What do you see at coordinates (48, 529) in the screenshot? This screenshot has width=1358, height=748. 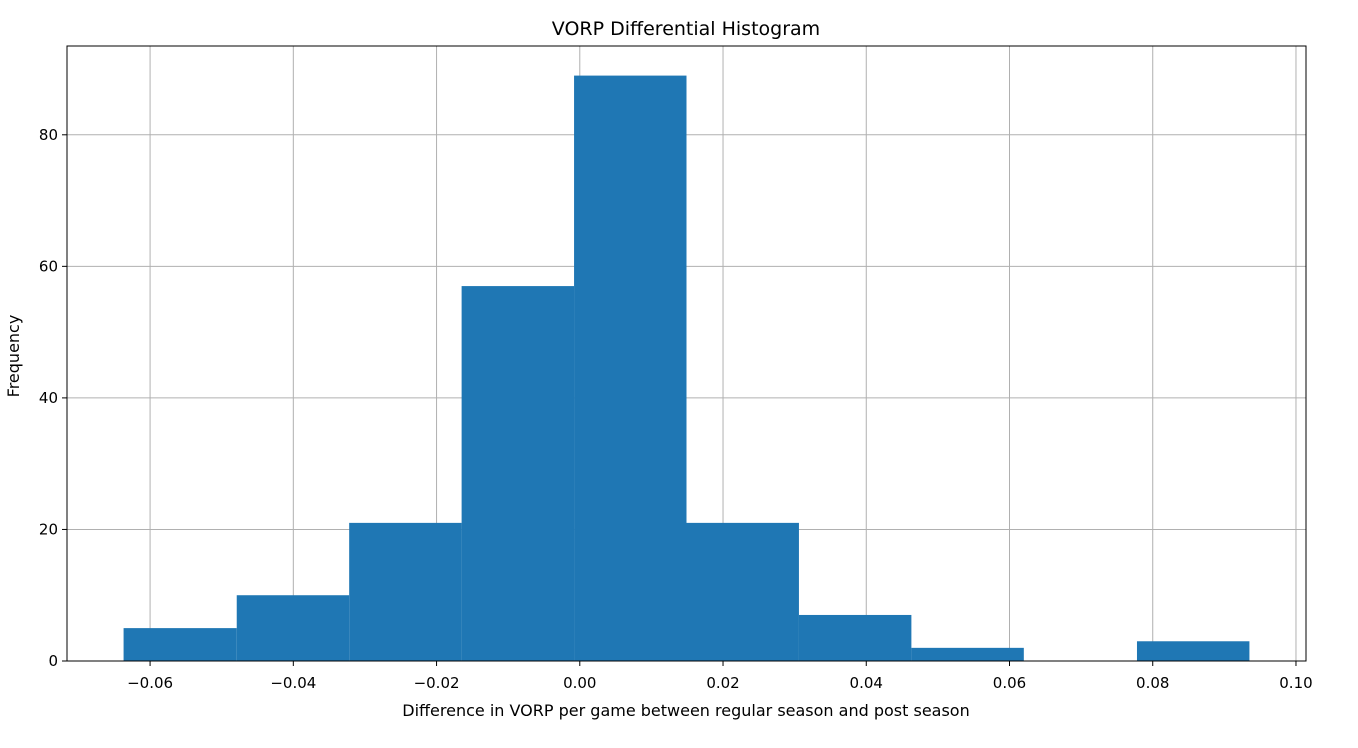 I see `y-tick-label: 20` at bounding box center [48, 529].